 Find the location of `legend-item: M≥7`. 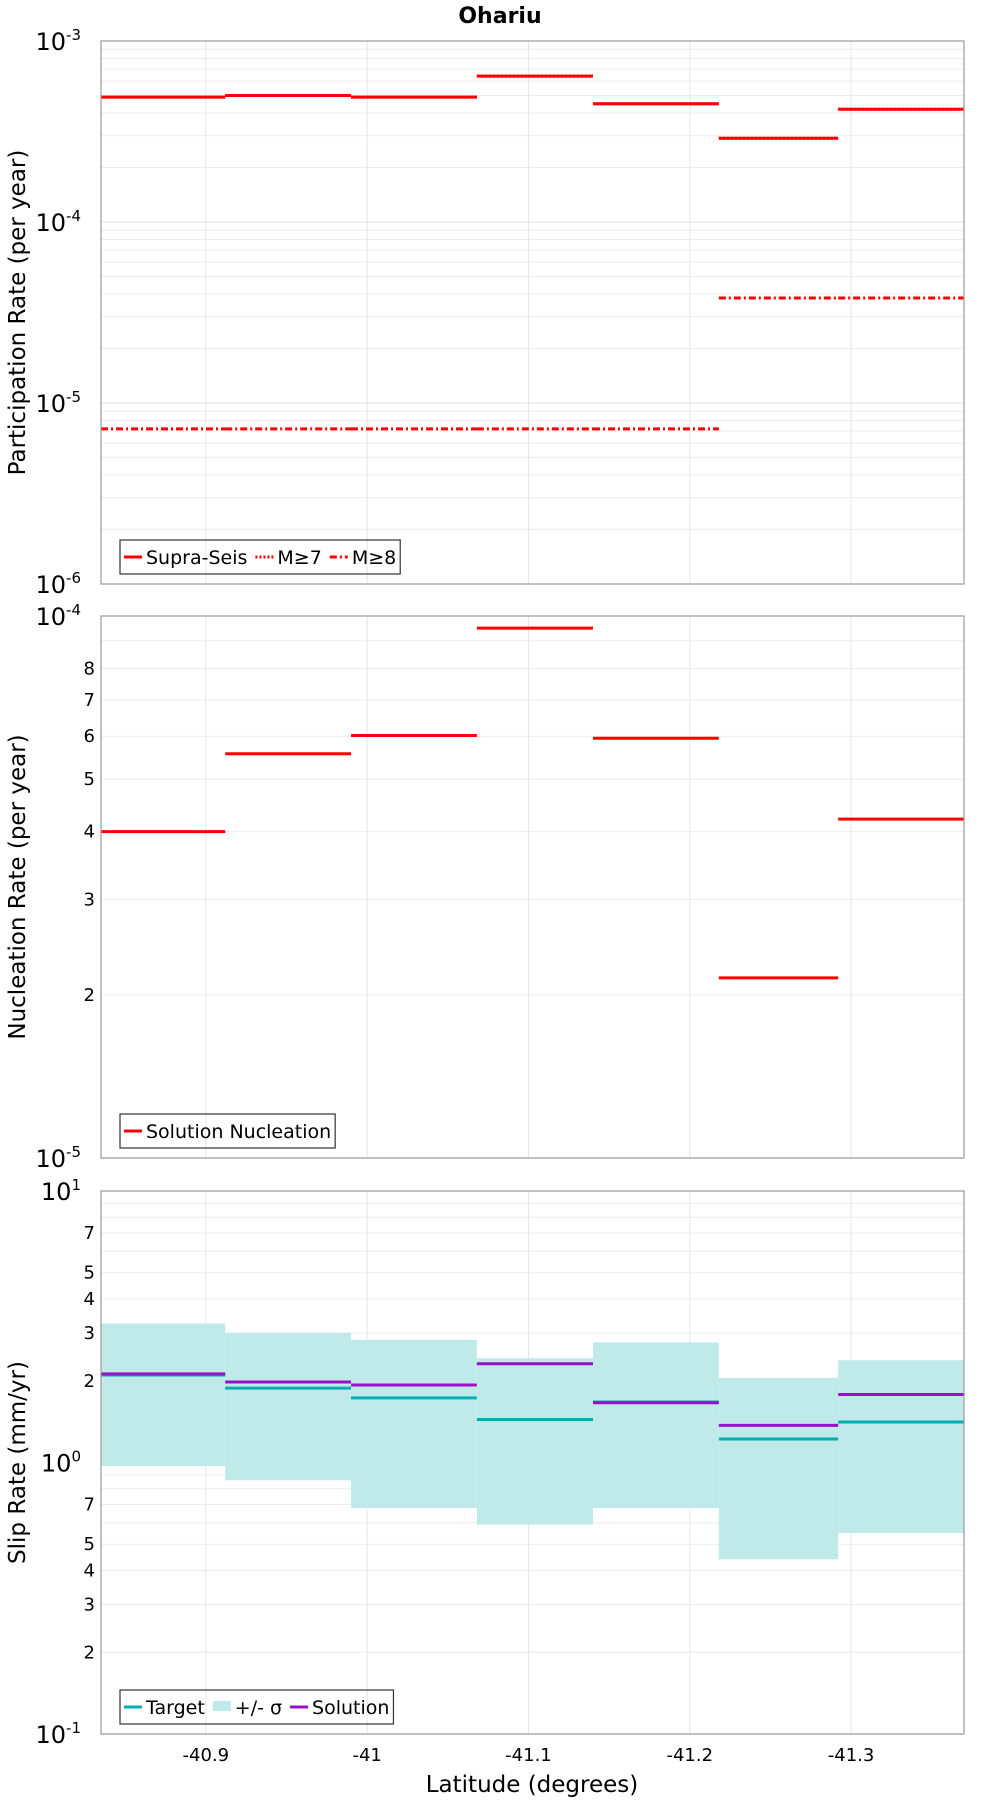

legend-item: M≥7 is located at coordinates (288, 558).